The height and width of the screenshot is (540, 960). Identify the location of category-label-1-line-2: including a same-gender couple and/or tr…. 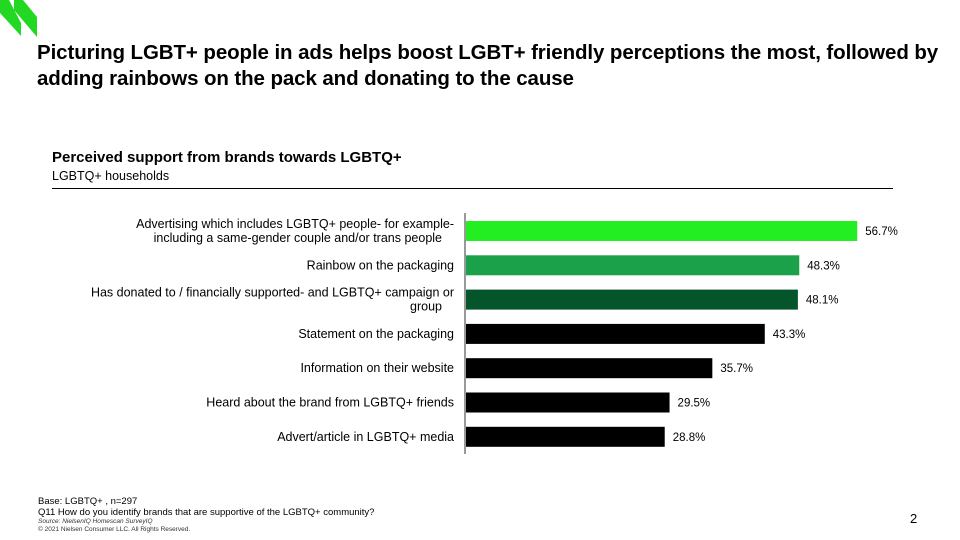
(298, 238).